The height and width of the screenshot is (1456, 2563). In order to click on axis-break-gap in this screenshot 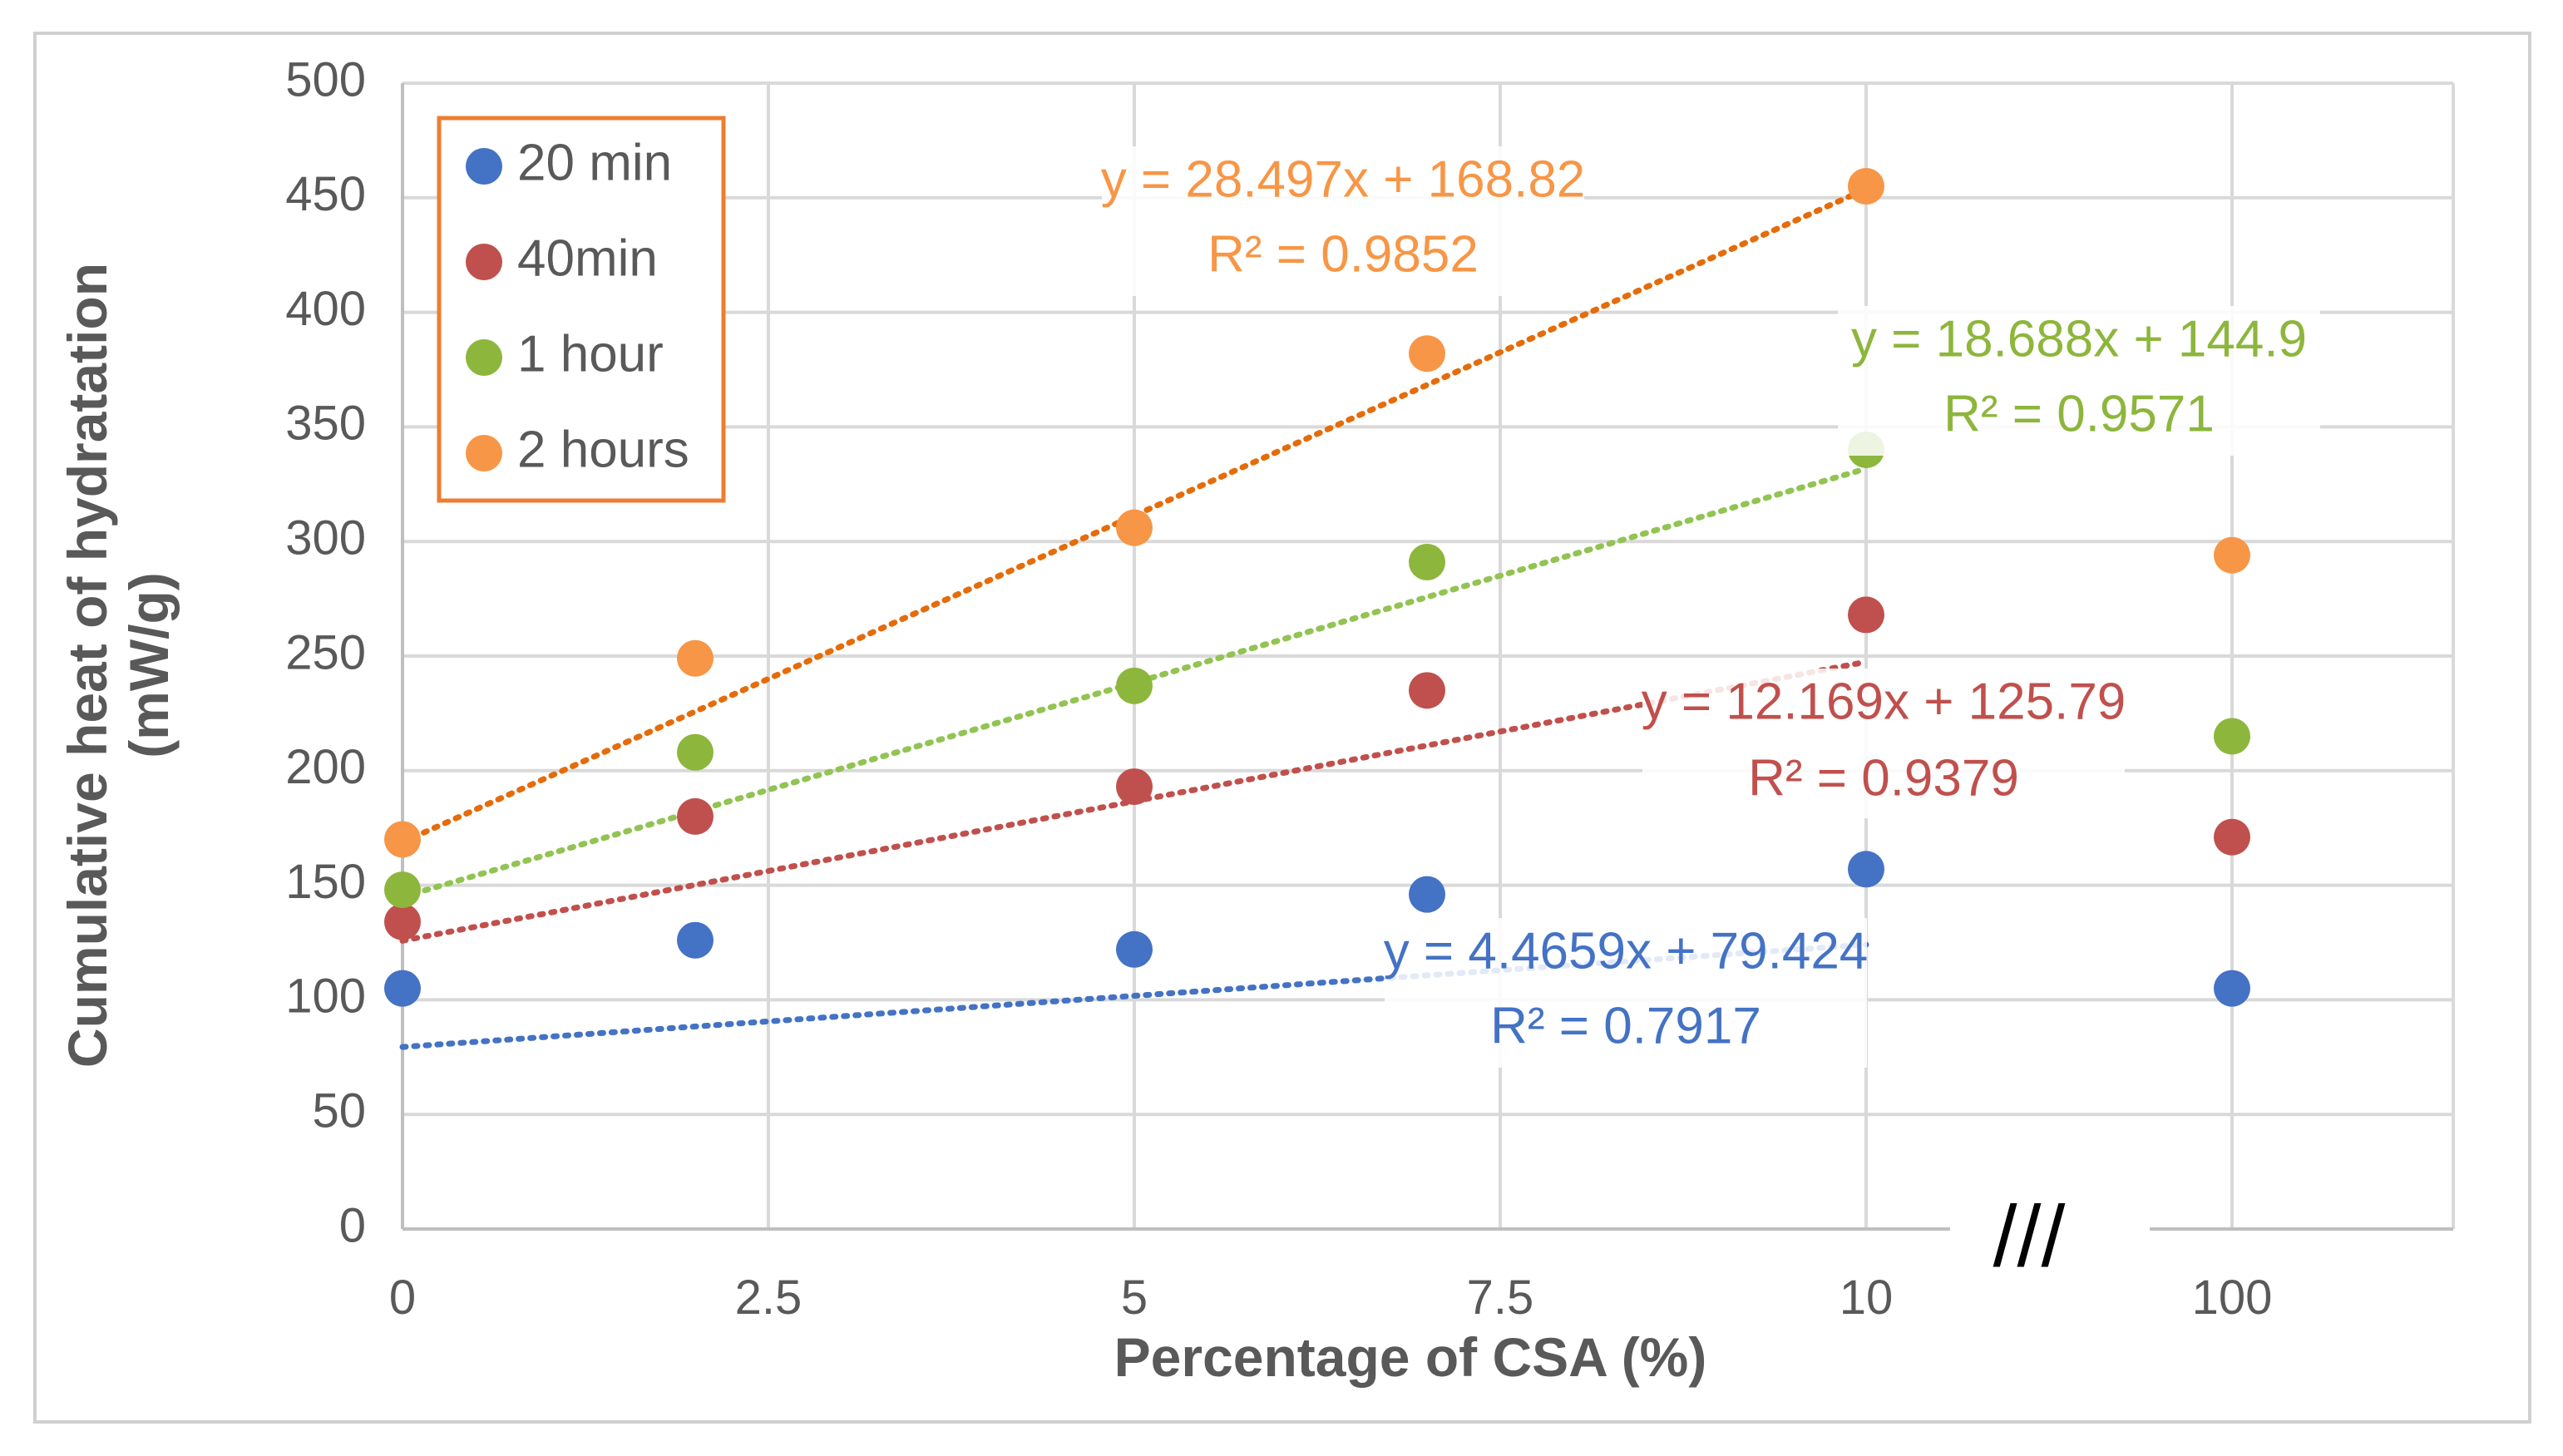, I will do `click(2050, 1239)`.